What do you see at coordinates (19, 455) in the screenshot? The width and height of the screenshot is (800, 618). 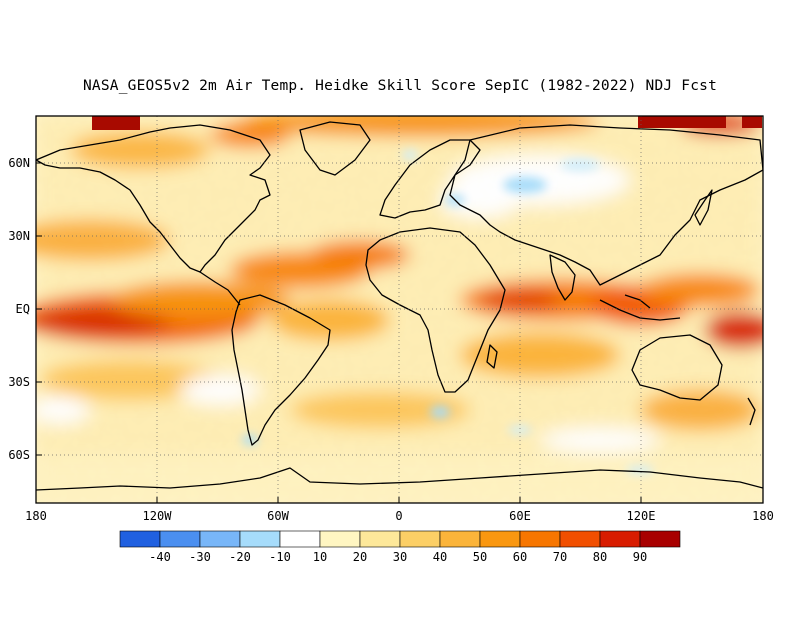 I see `lat-label-60s: 60S` at bounding box center [19, 455].